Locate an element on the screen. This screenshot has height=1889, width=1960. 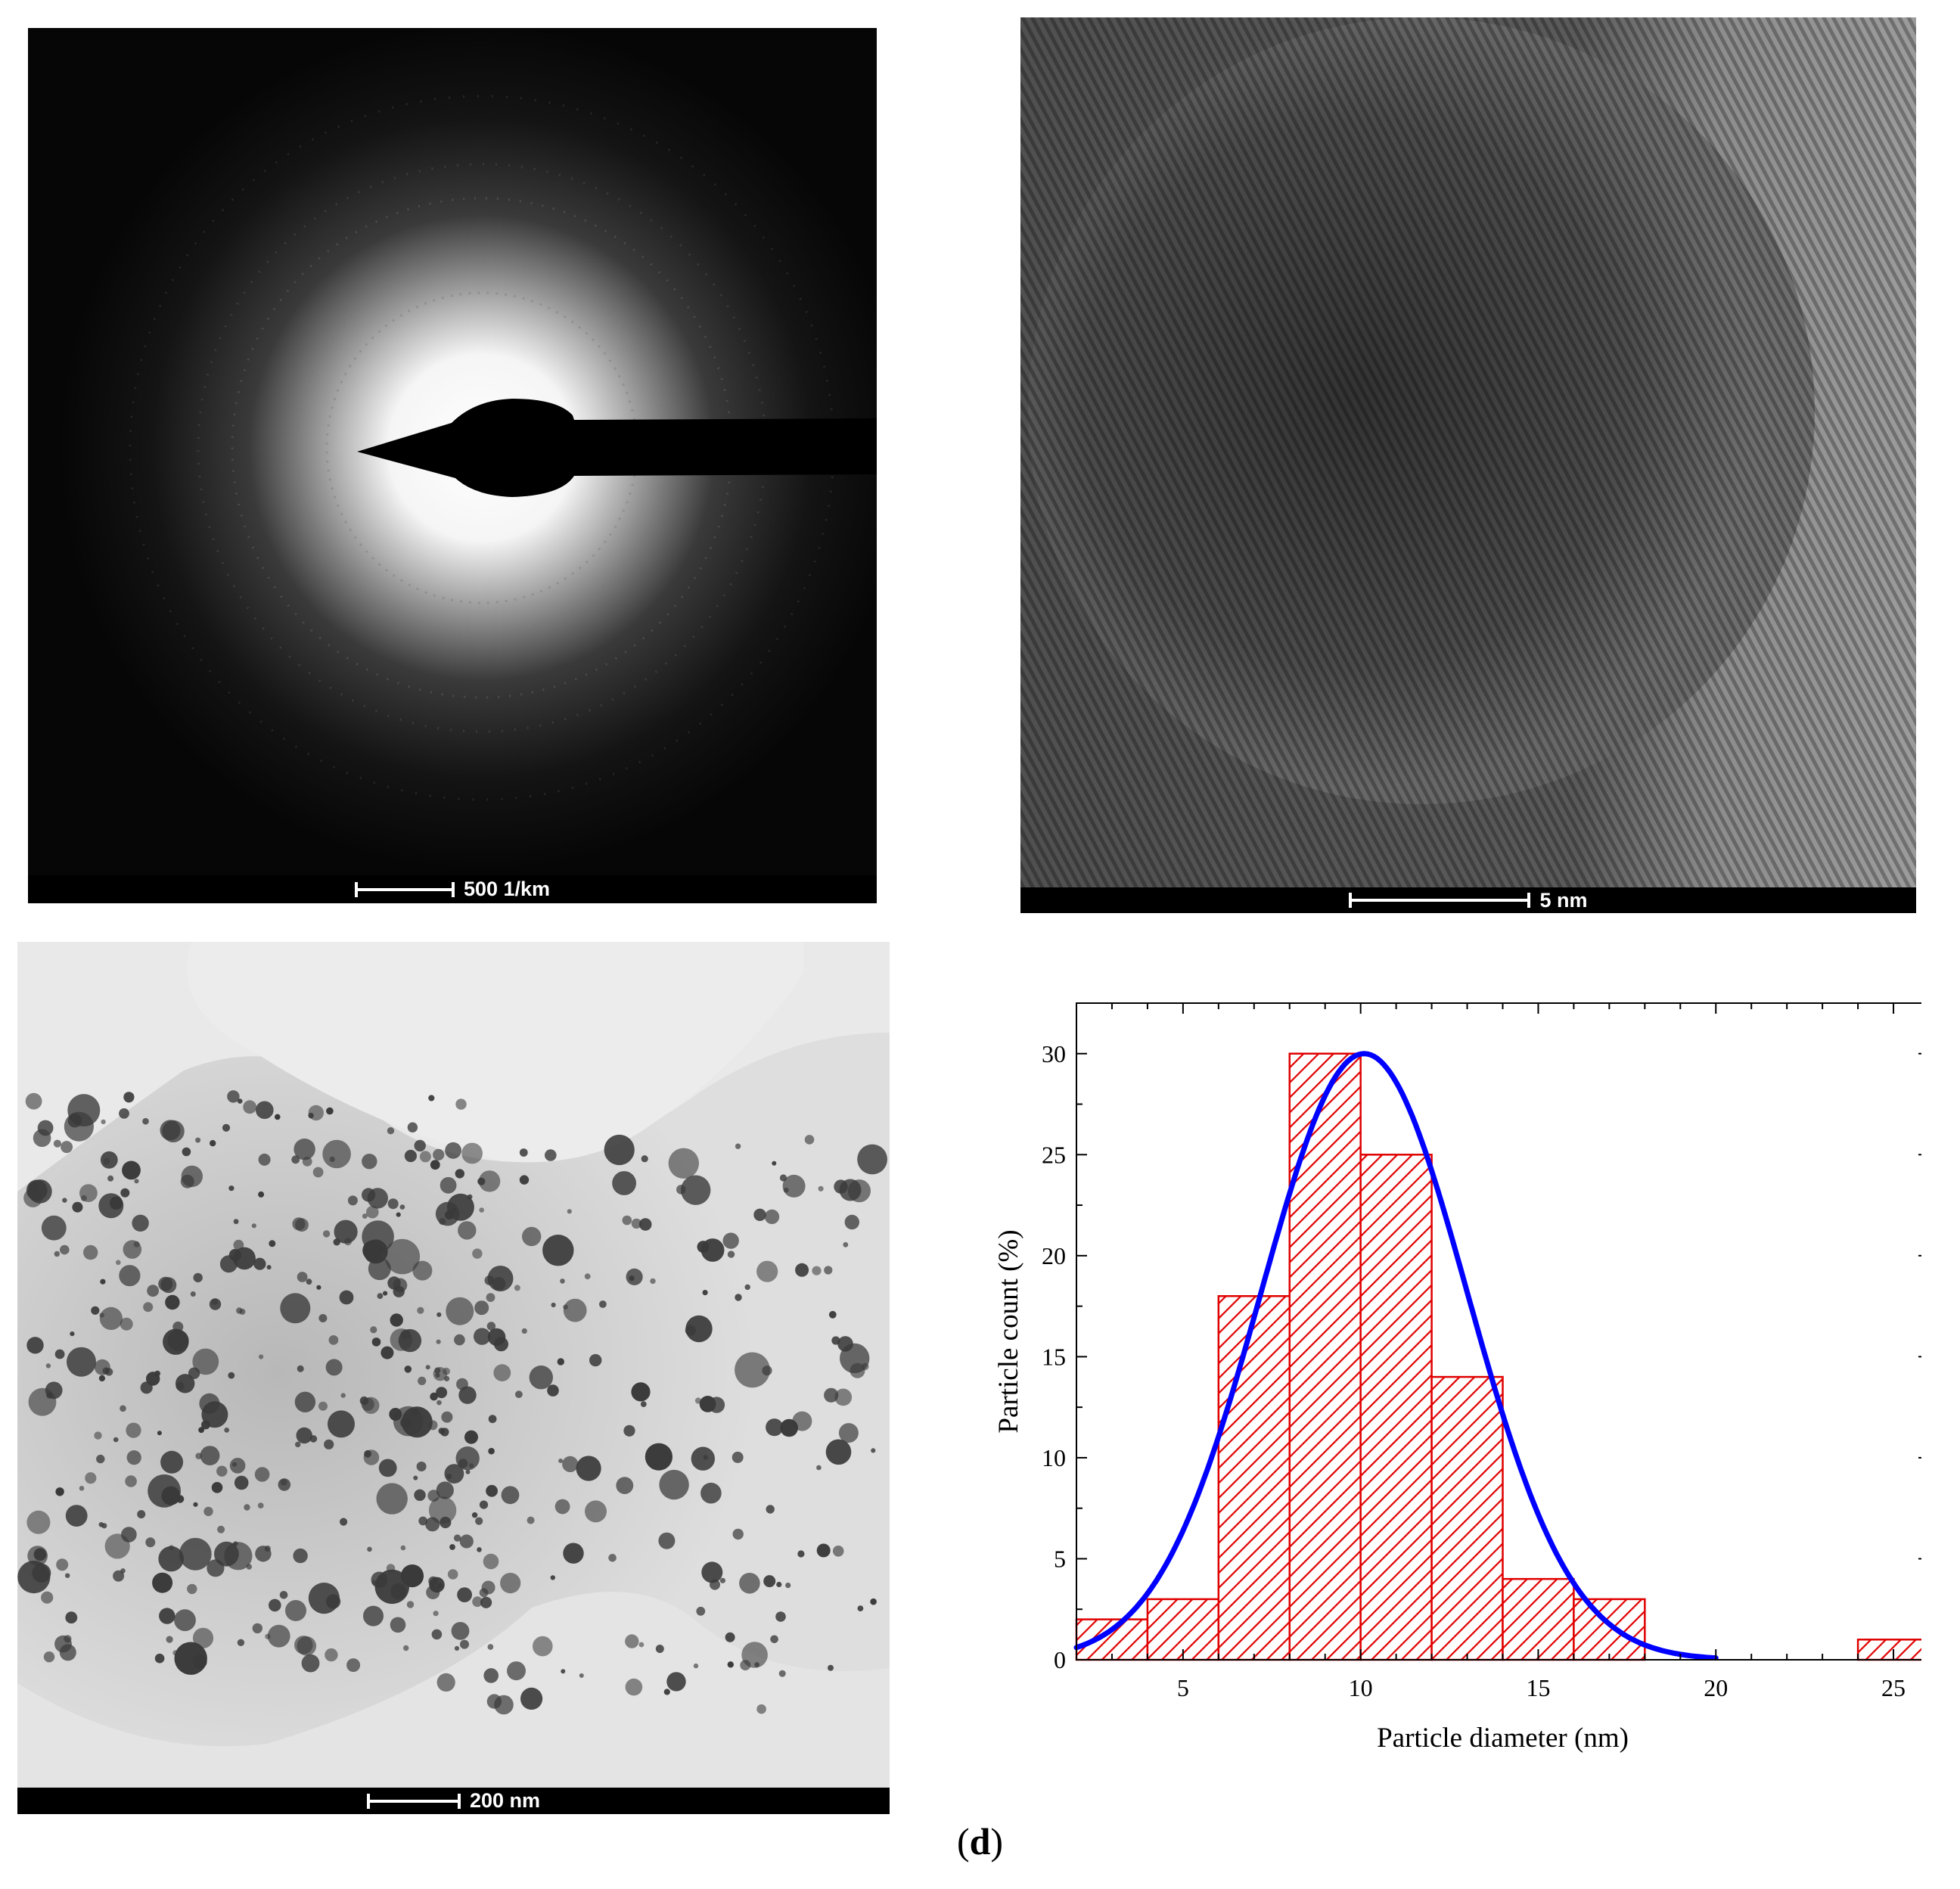
beam-stop is located at coordinates (617, 448).